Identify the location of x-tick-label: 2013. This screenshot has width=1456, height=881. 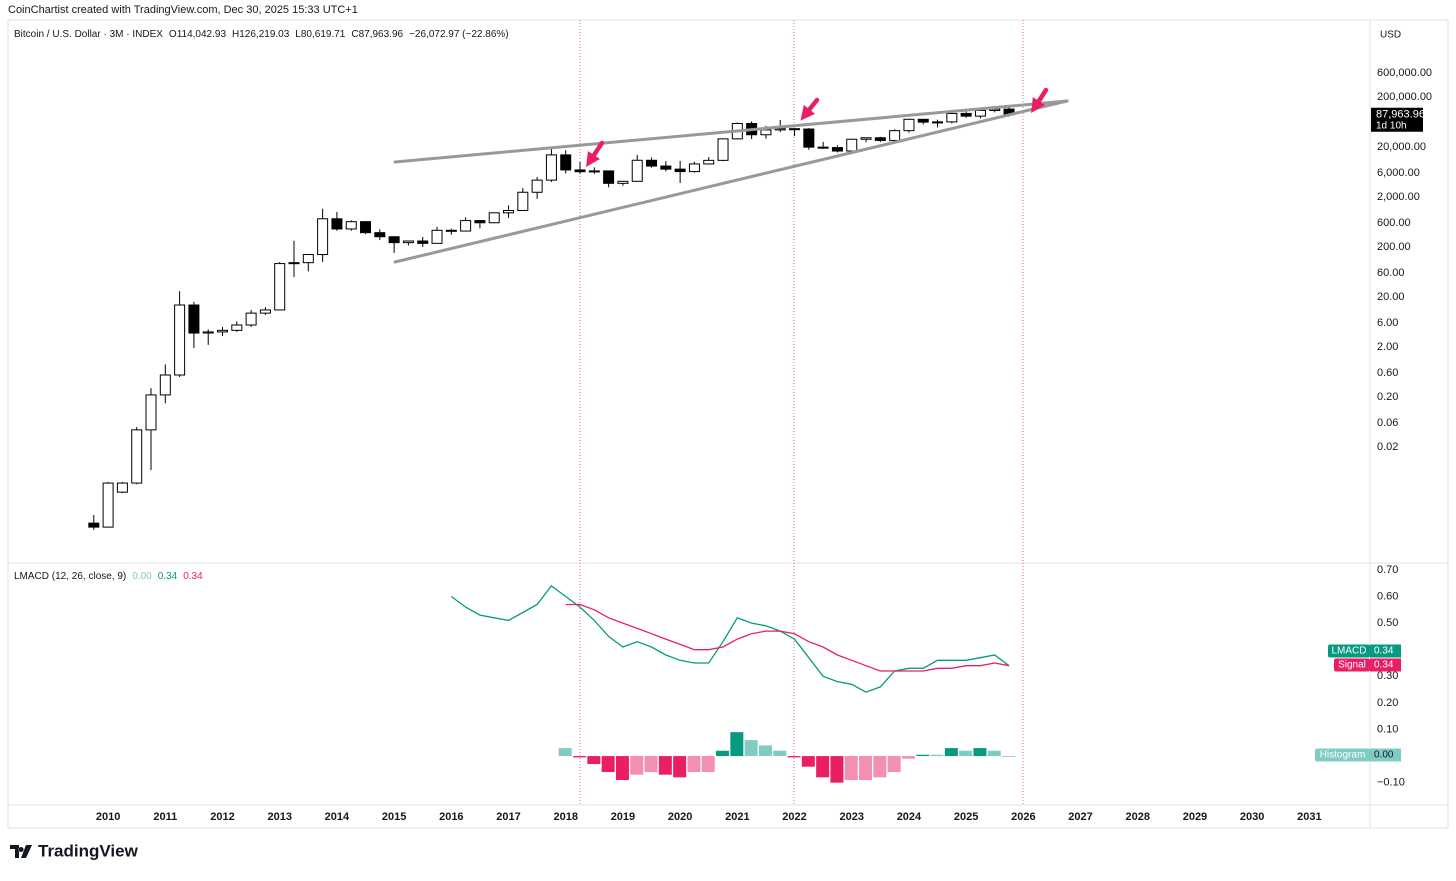
(279, 817).